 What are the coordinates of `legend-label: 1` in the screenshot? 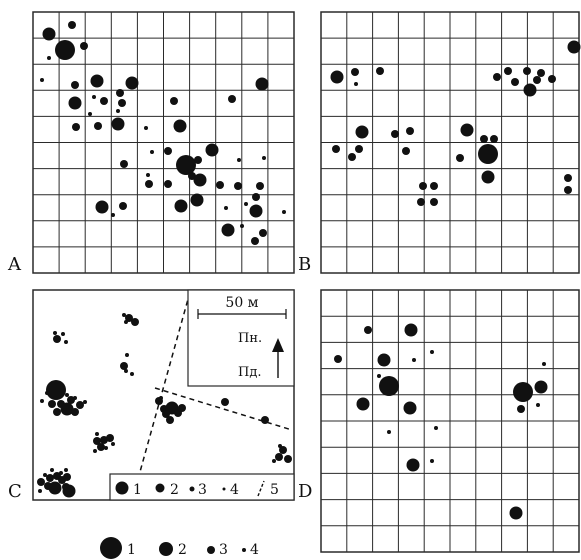 It's located at (131, 550).